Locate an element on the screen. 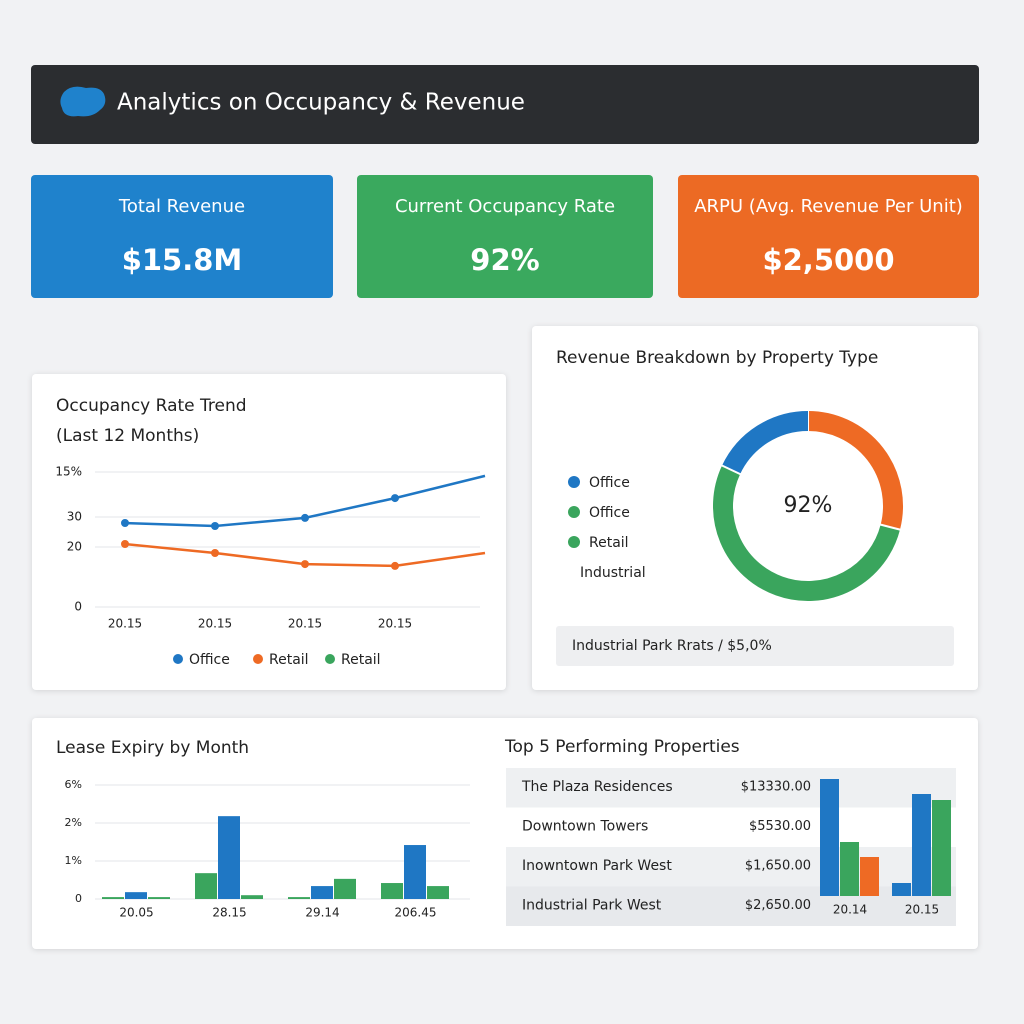 The width and height of the screenshot is (1024, 1024). y-tick-label: 20 is located at coordinates (74, 547).